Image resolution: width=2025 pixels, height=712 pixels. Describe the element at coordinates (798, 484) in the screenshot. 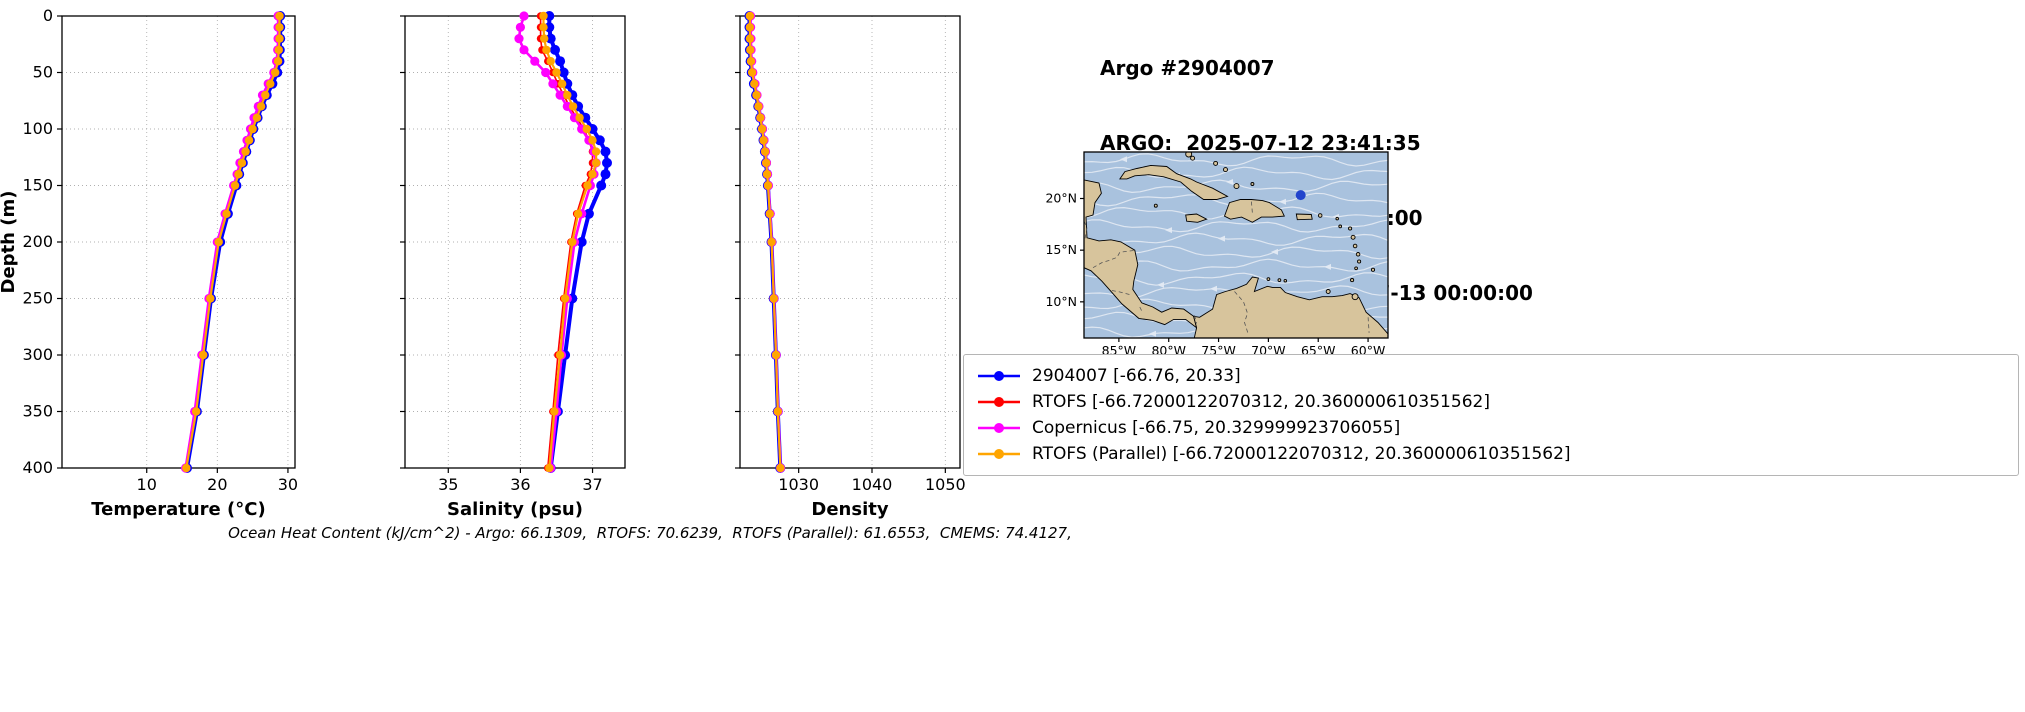

I see `x-tick-label: 1030` at that location.